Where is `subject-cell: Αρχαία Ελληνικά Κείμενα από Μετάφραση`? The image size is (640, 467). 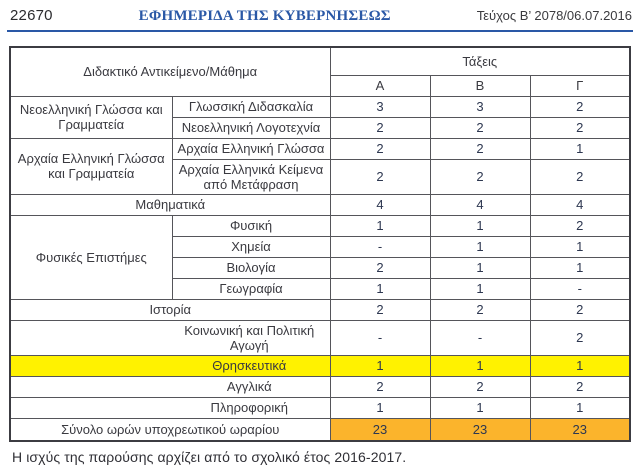
subject-cell: Αρχαία Ελληνικά Κείμενα από Μετάφραση is located at coordinates (251, 176).